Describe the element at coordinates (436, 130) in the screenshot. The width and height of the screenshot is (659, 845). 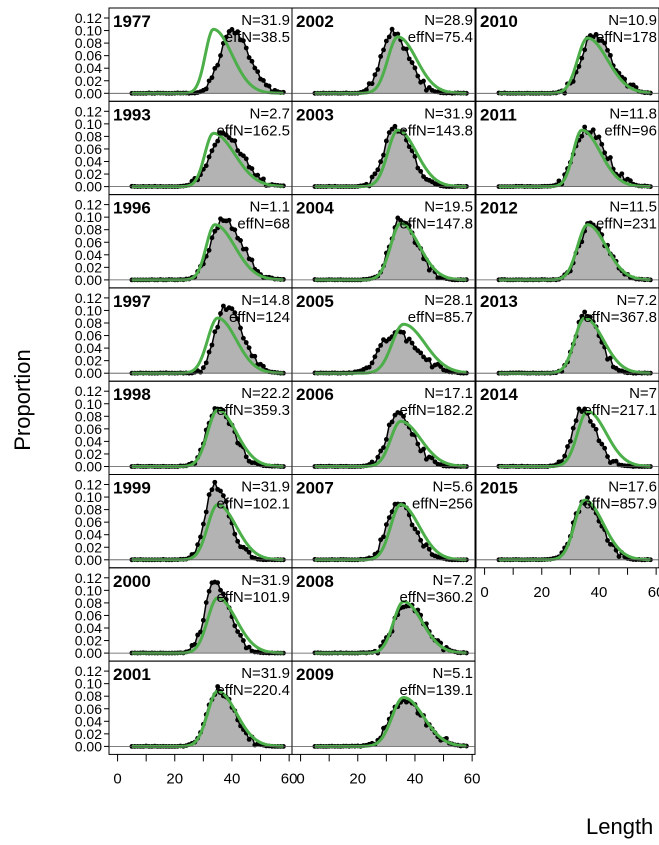
I see `panel-effn-label: effN=143.8` at that location.